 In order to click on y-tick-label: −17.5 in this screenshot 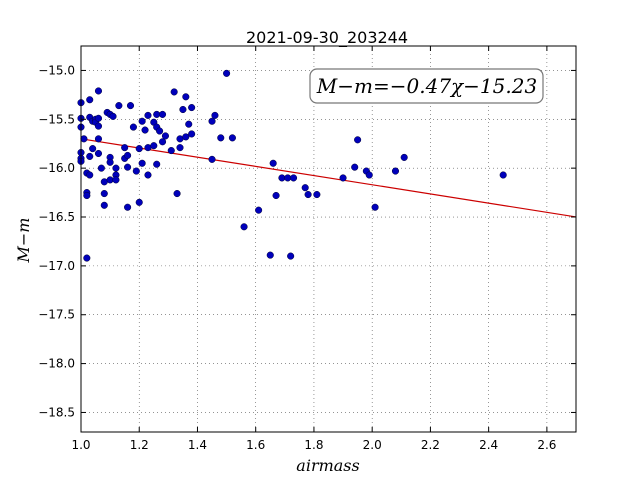, I will do `click(56, 315)`.